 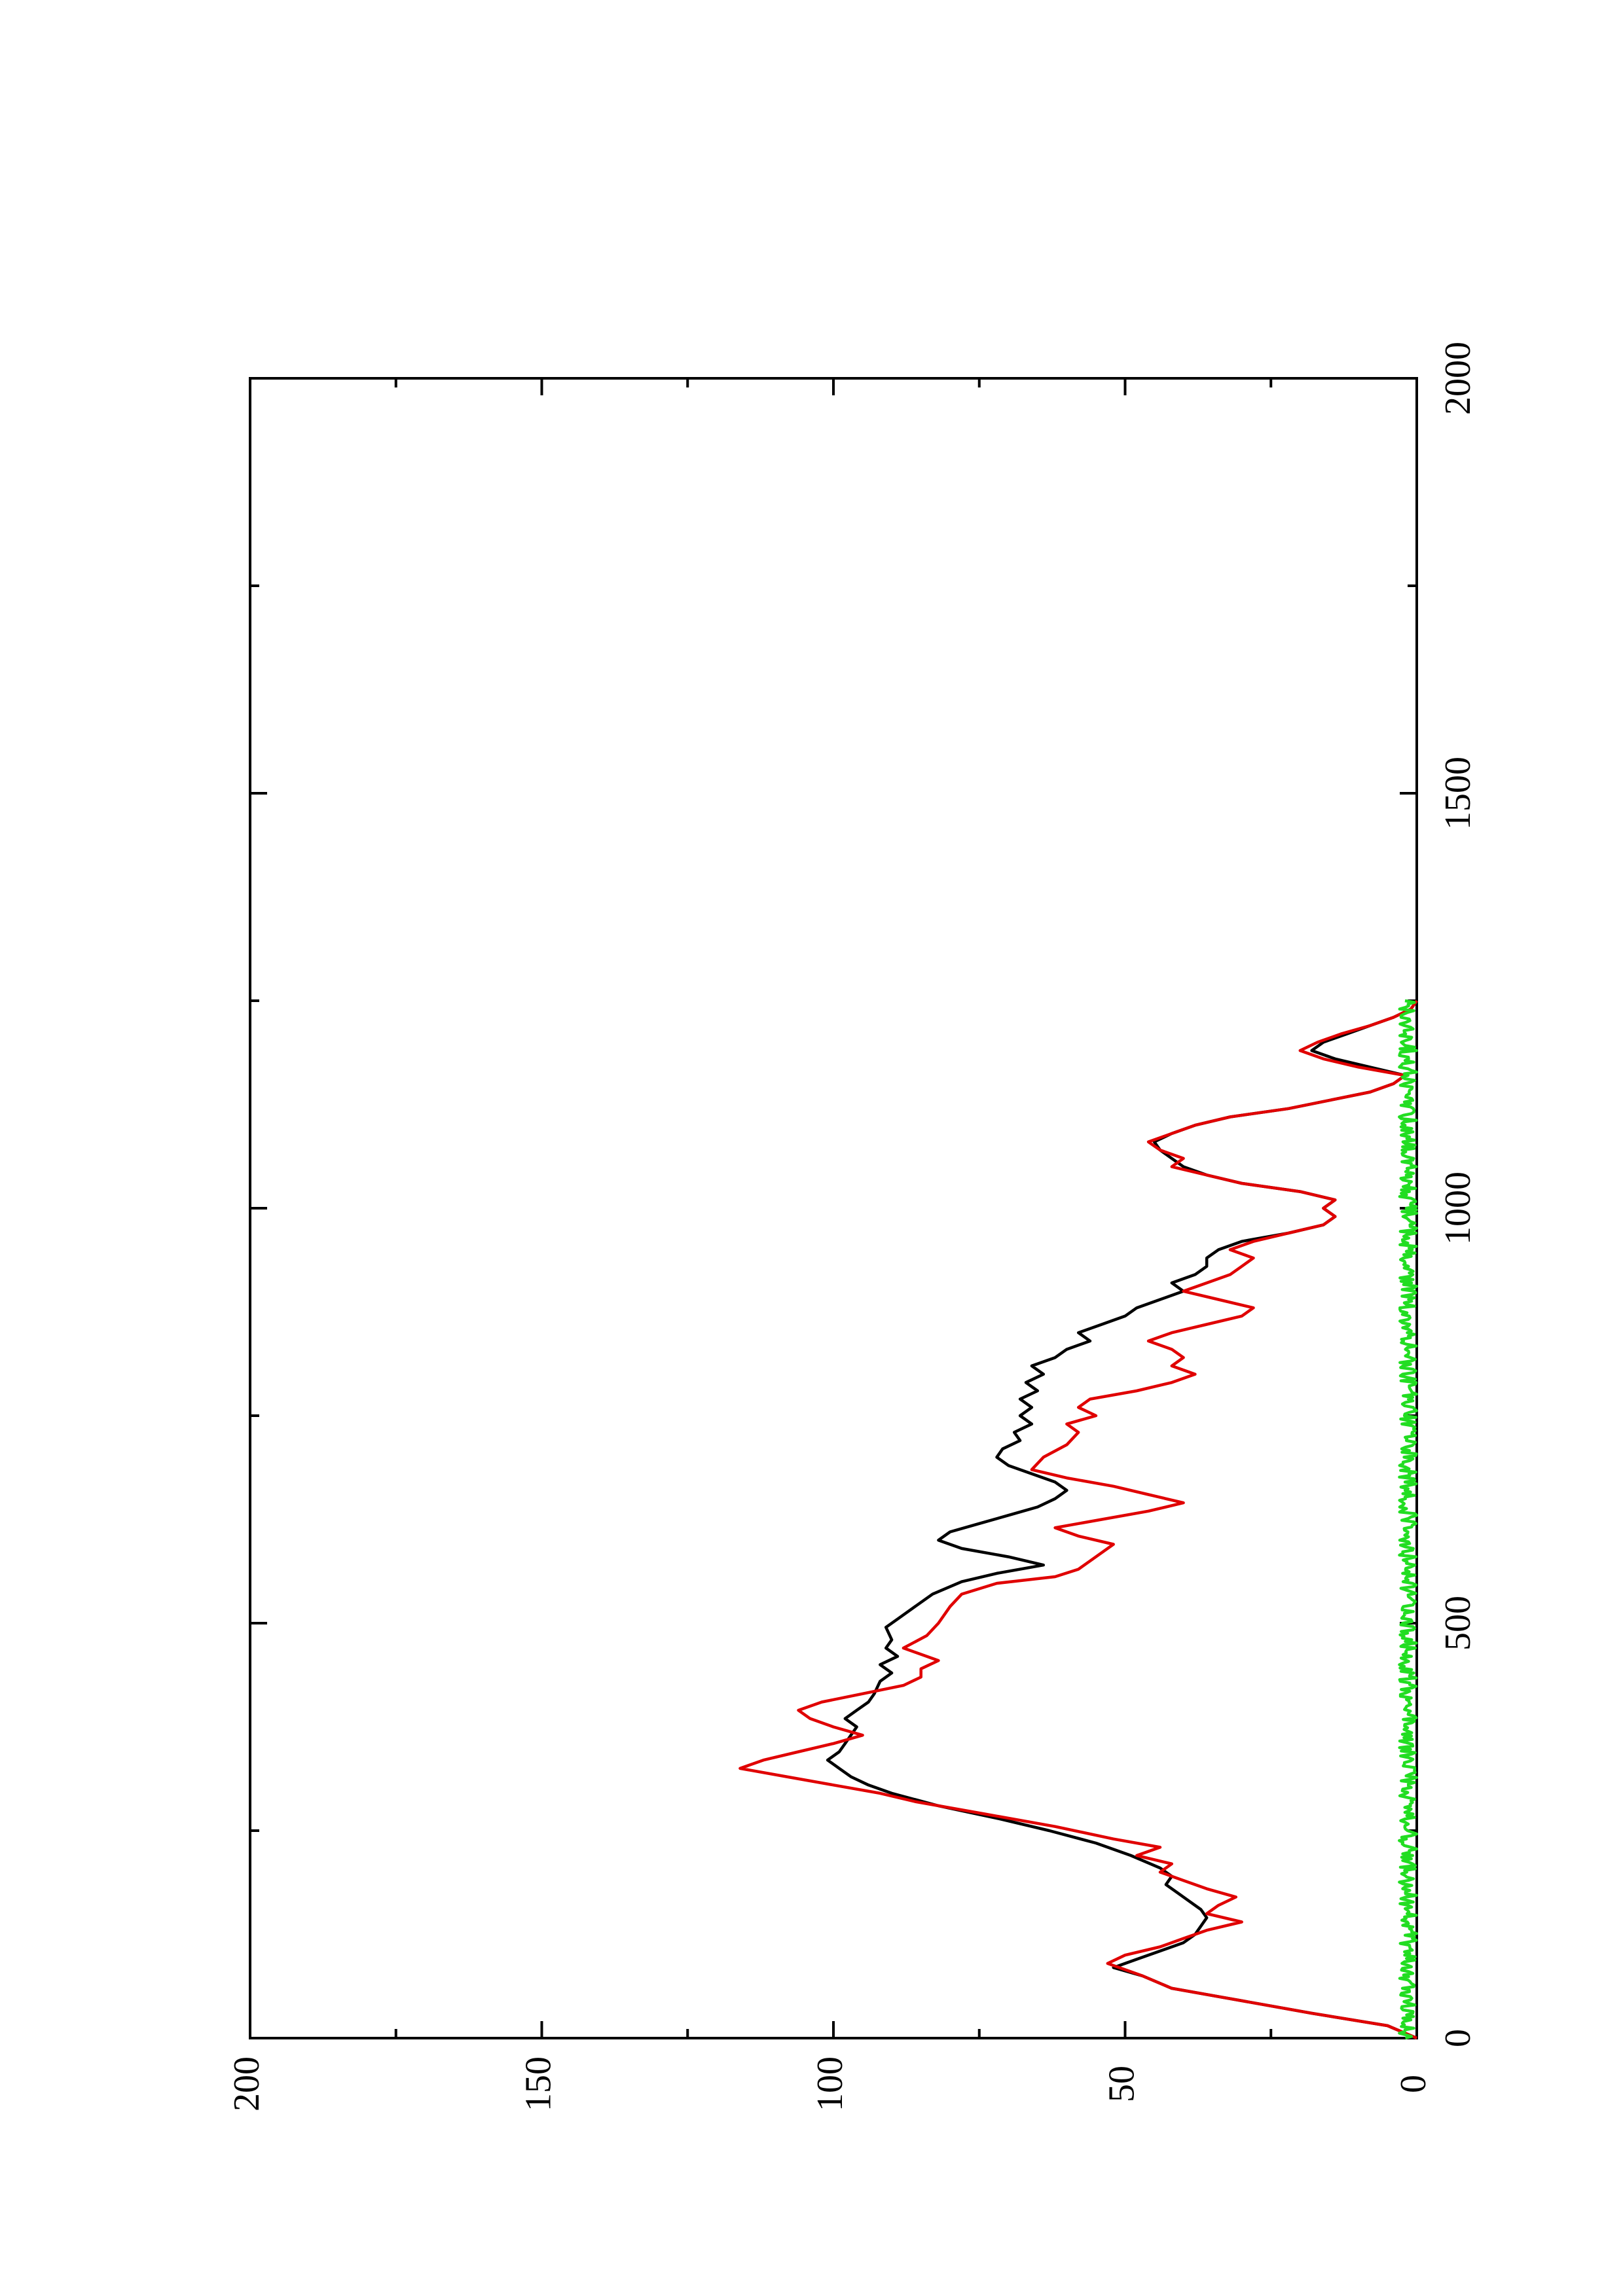 I want to click on y-tick-label: 100, so click(x=830, y=2083).